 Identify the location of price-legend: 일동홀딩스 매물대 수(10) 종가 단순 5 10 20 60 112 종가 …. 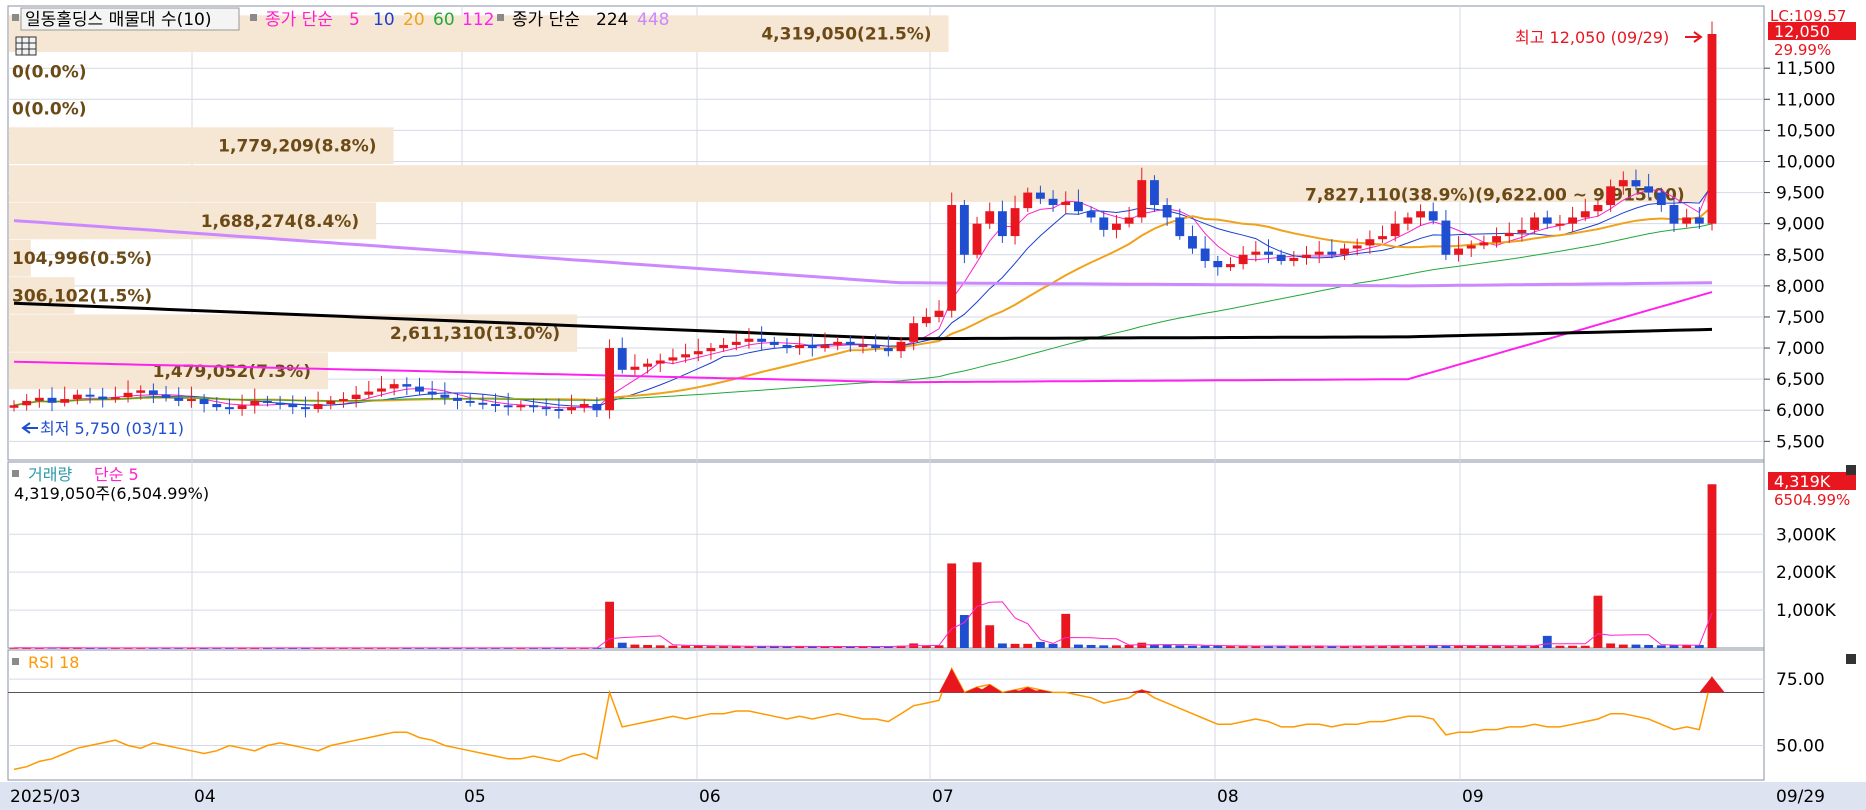
(340, 19).